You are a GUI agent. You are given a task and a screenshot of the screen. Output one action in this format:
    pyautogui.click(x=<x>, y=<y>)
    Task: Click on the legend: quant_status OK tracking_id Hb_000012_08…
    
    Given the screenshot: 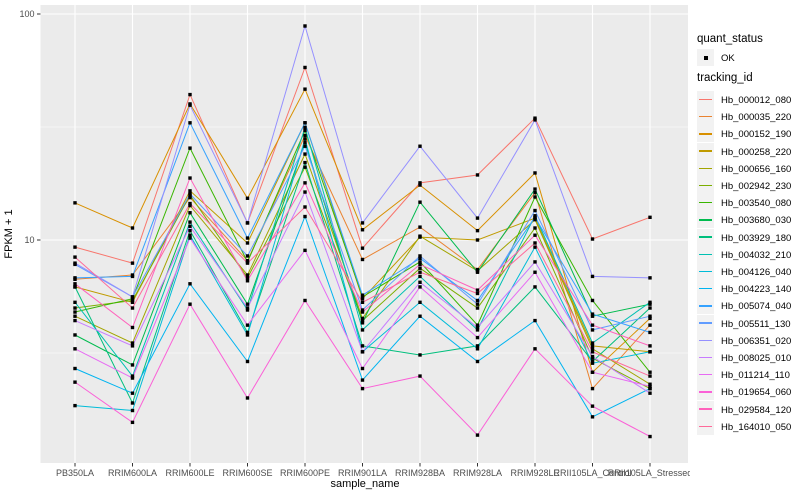 What is the action you would take?
    pyautogui.click(x=746, y=250)
    